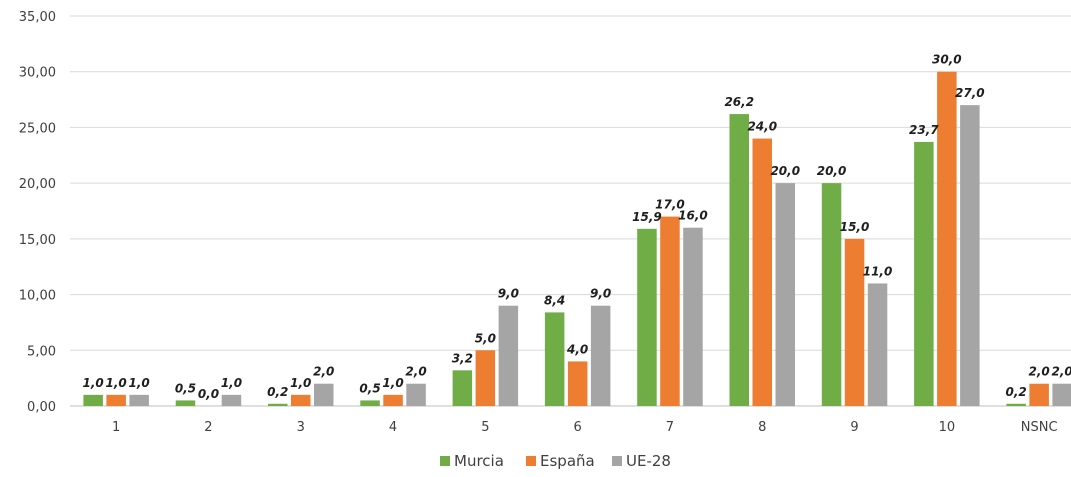 The image size is (1071, 477). I want to click on data-label: 0,0, so click(208, 394).